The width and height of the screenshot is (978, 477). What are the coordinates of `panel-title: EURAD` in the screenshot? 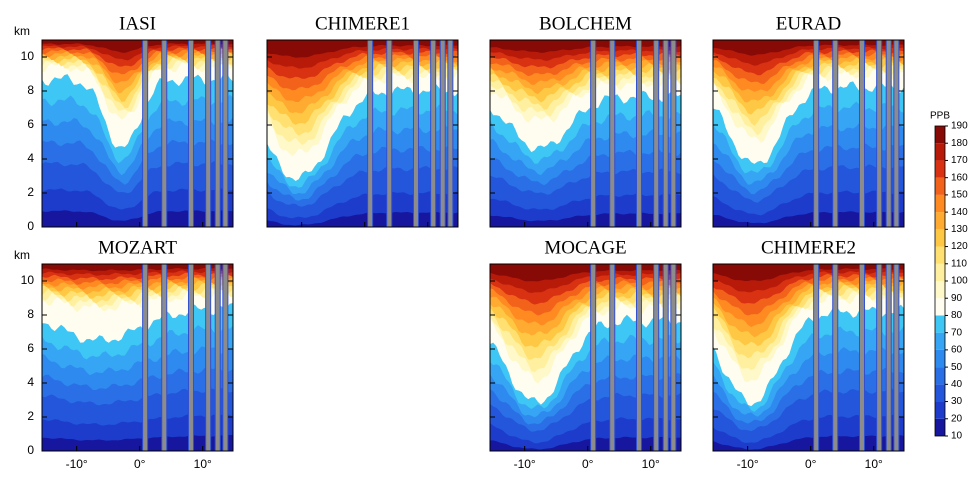 It's located at (808, 23).